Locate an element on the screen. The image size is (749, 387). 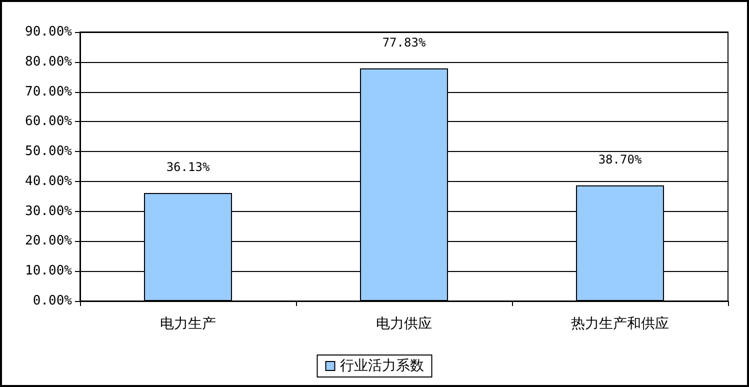
y-tick-label: 70.00% is located at coordinates (48, 92).